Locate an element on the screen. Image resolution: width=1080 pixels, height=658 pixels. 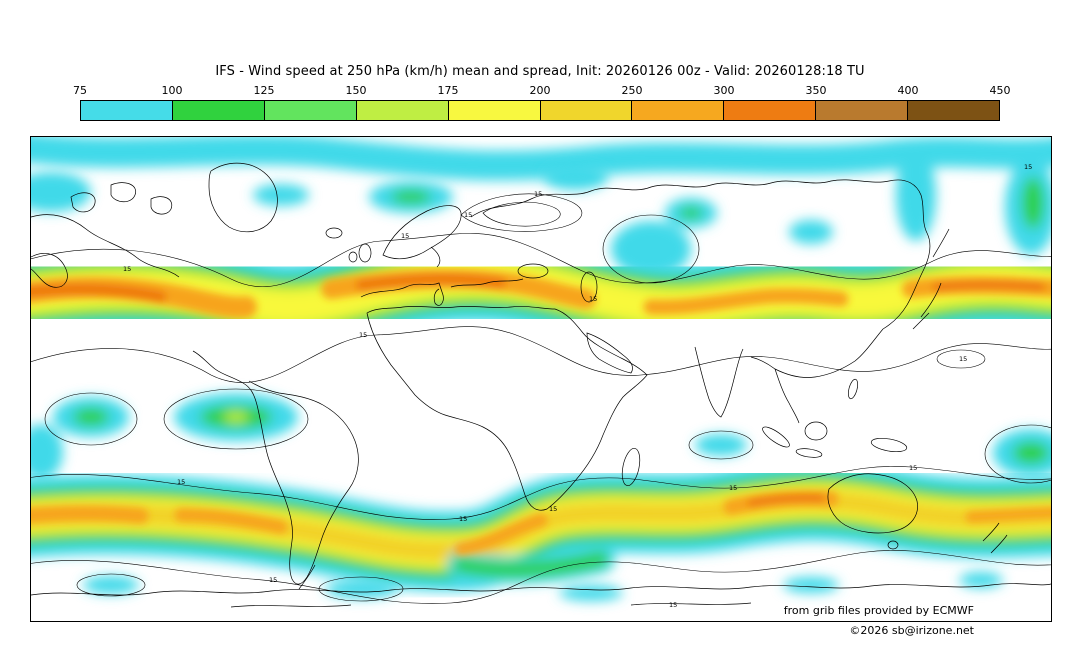
colorbar-tick: 450 is located at coordinates (1000, 90).